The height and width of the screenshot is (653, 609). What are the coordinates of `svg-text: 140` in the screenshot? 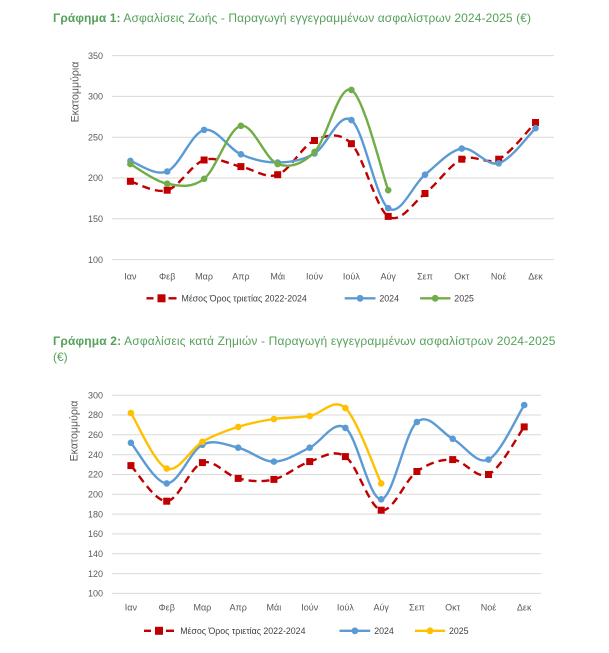 It's located at (95, 554).